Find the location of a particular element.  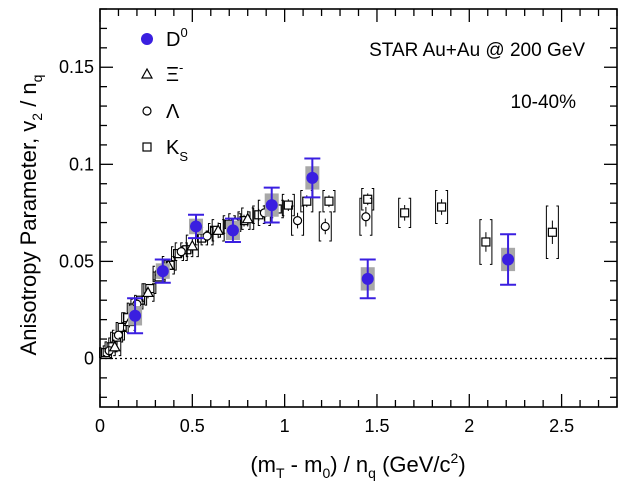

centrality-annotation: 10-40% is located at coordinates (544, 102).